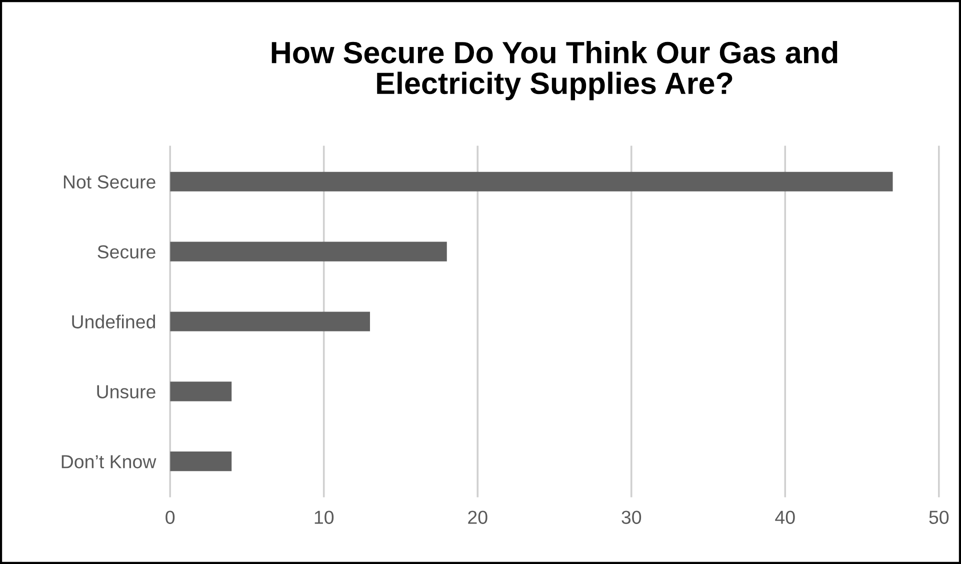 This screenshot has width=961, height=564. What do you see at coordinates (114, 321) in the screenshot?
I see `y-tick-label: Undefined` at bounding box center [114, 321].